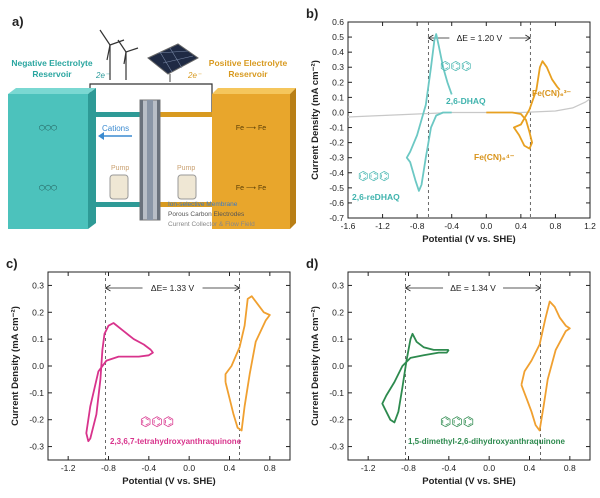 The image size is (600, 498). What do you see at coordinates (119, 182) in the screenshot?
I see `pump-left-icon: Pump` at bounding box center [119, 182].